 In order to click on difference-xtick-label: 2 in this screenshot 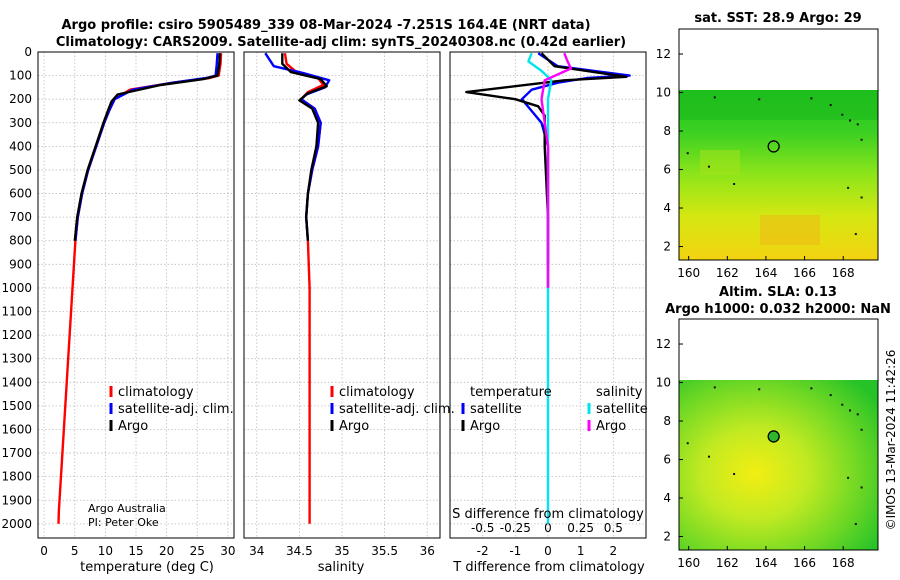, I will do `click(614, 551)`.